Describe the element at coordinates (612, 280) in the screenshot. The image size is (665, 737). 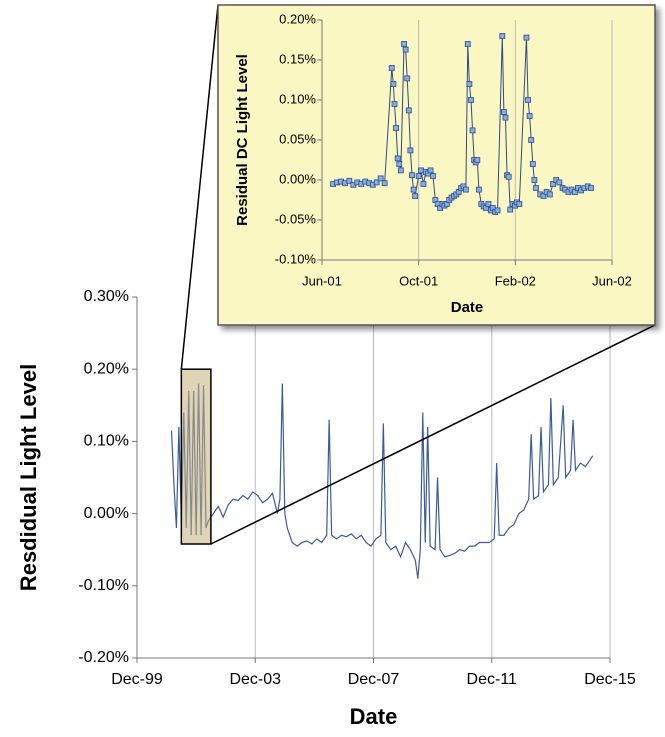
I see `x-tick-label: Jun-02` at that location.